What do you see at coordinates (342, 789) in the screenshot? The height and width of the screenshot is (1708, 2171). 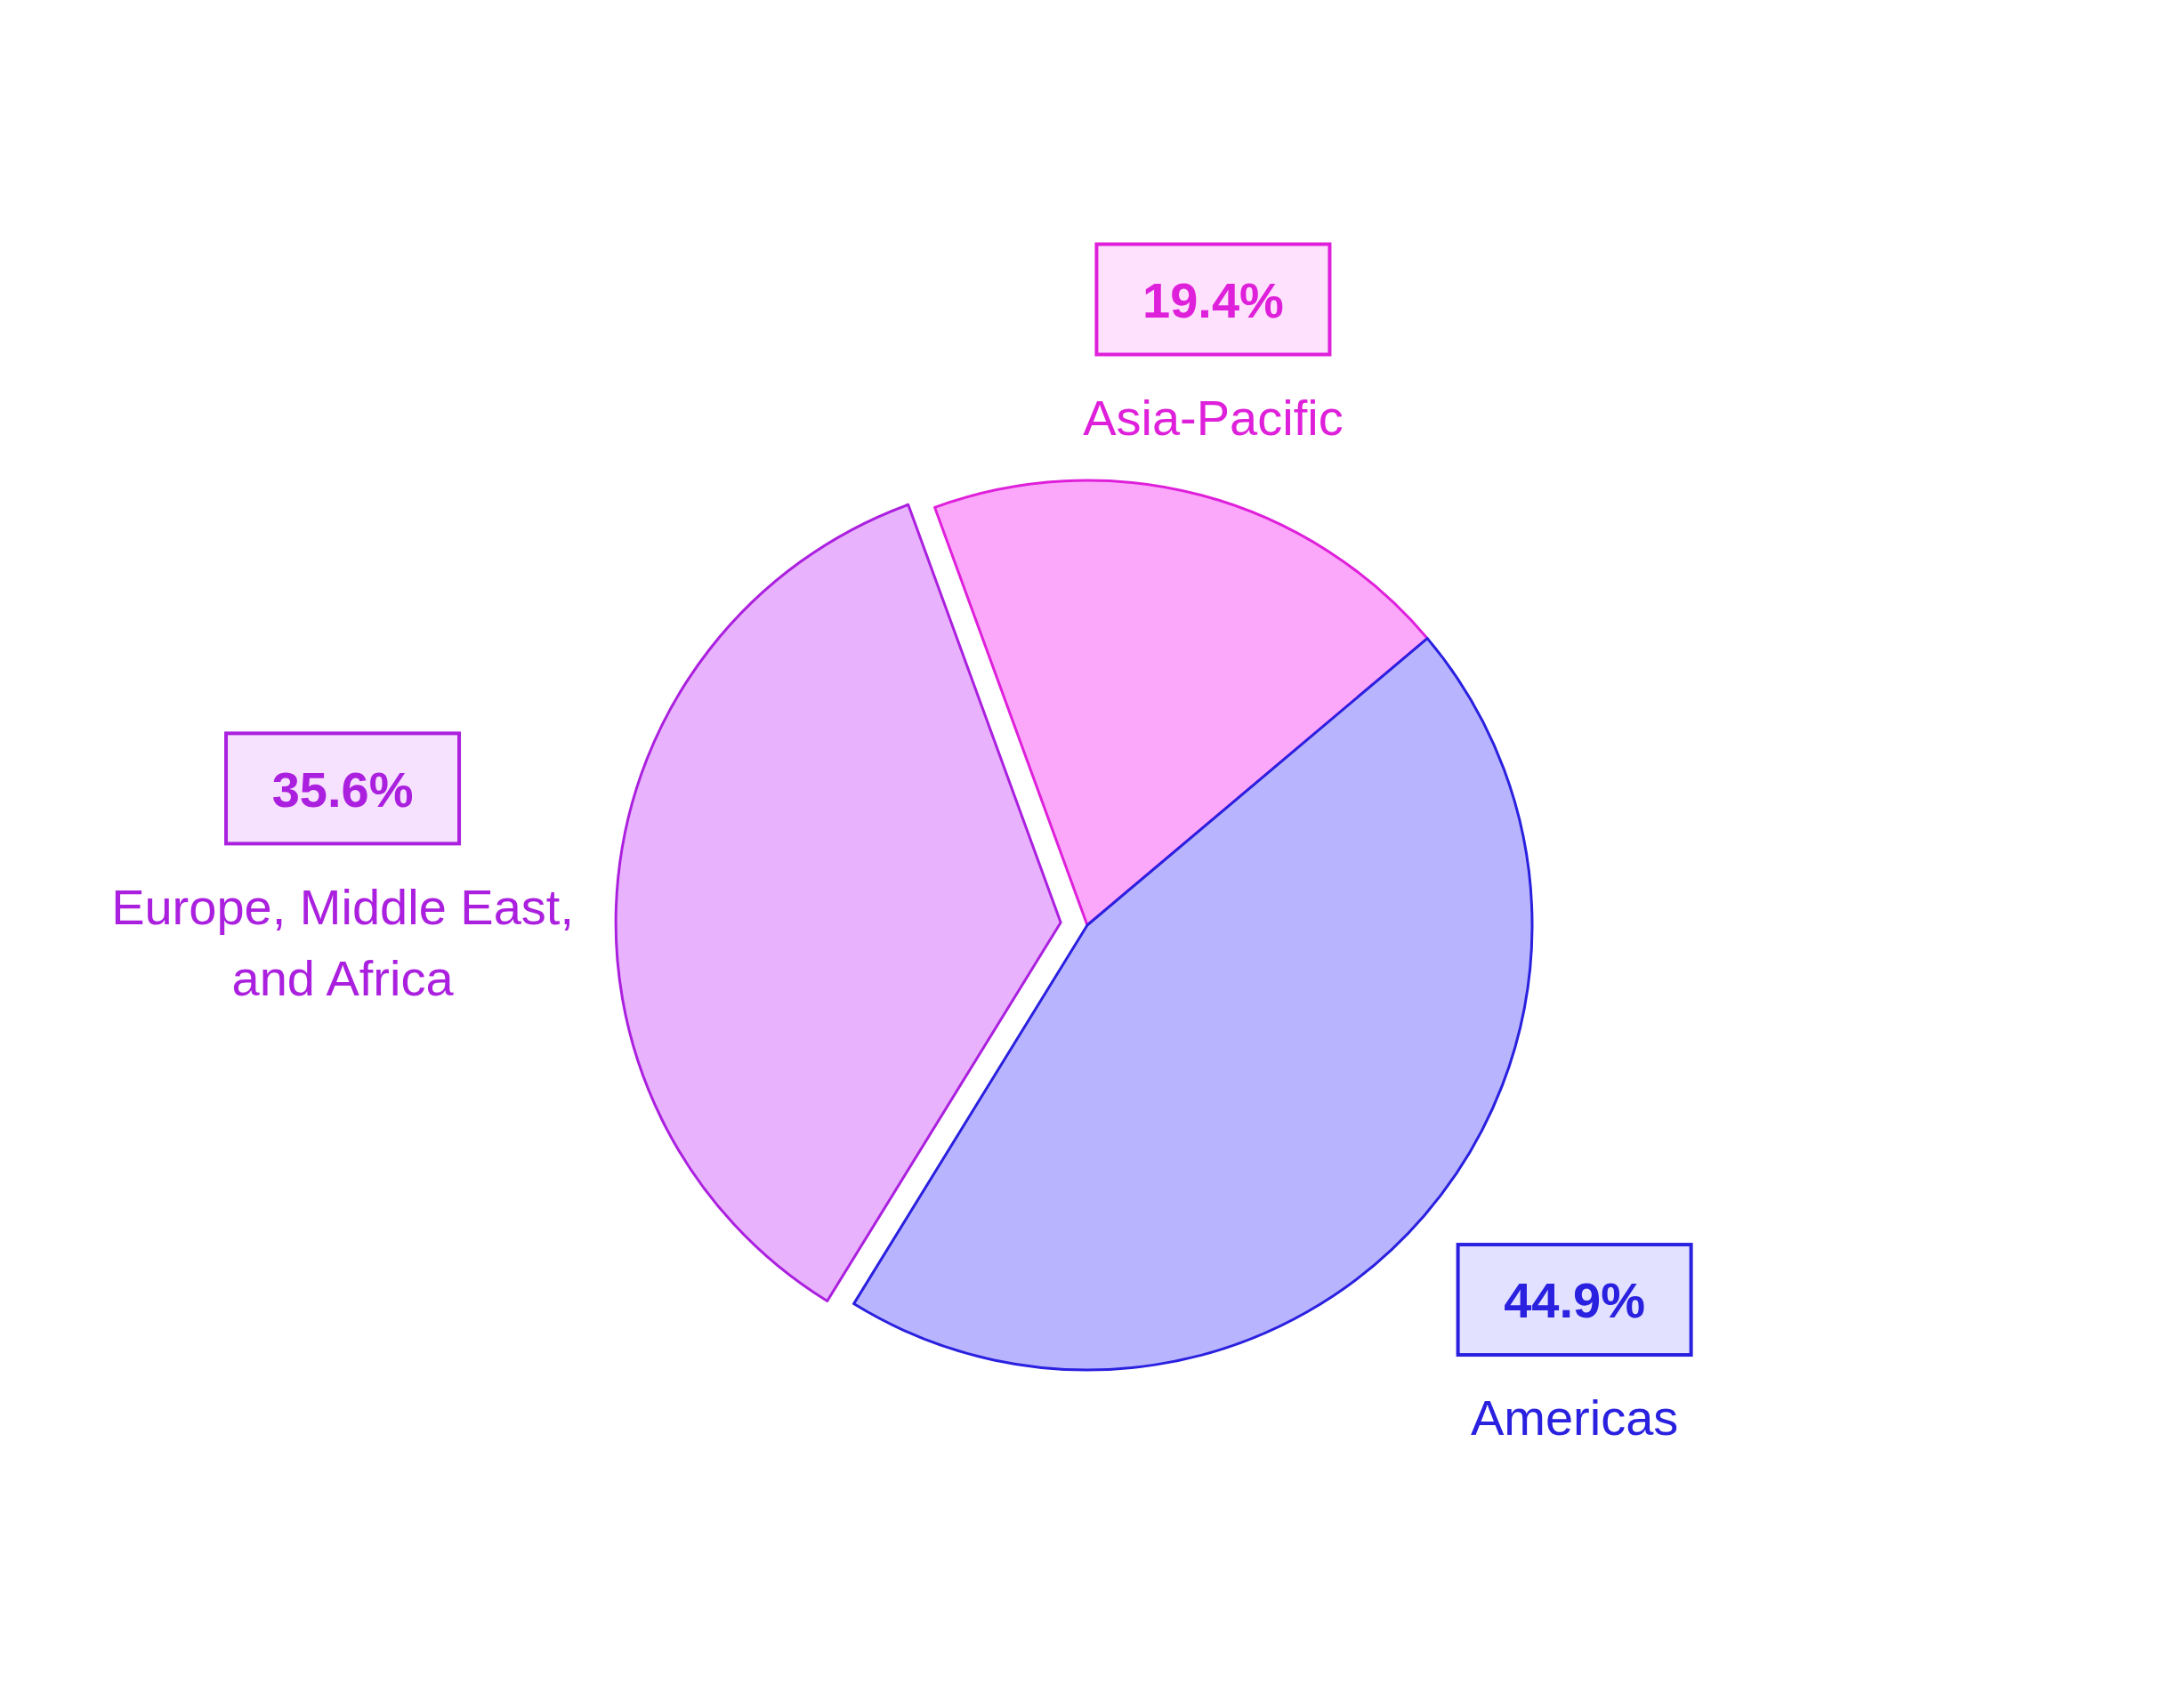 I see `data-label: 35.6%` at bounding box center [342, 789].